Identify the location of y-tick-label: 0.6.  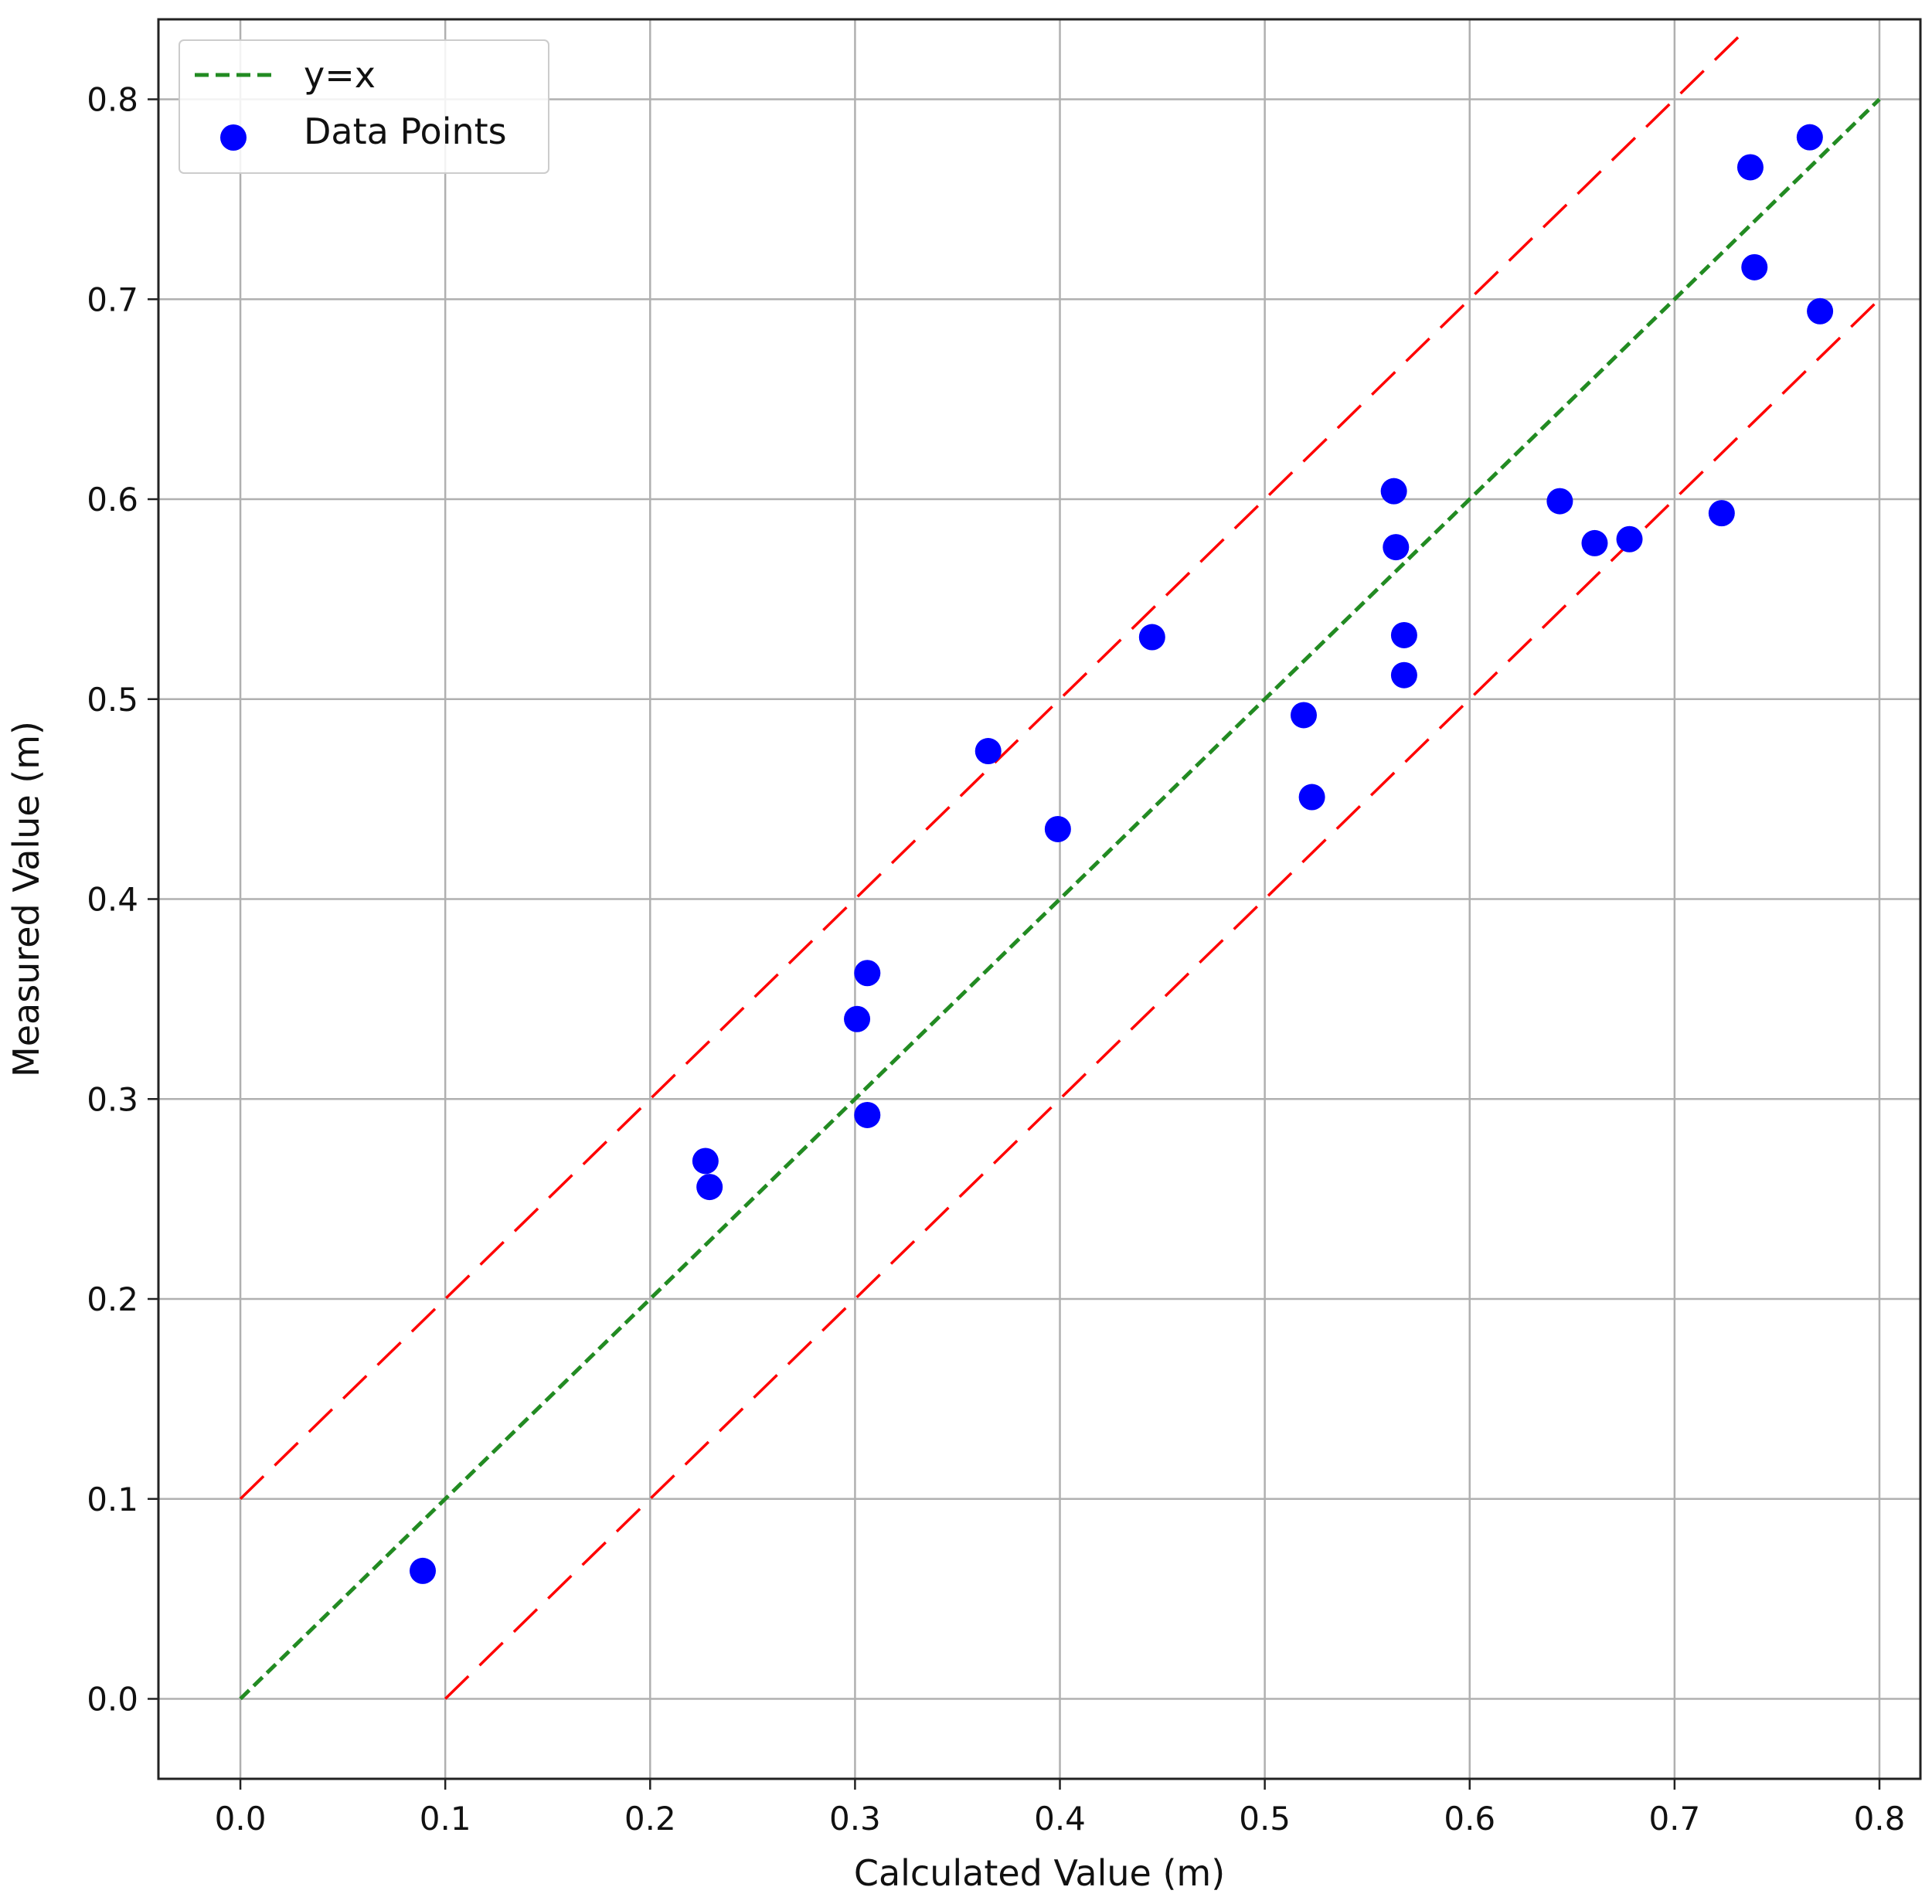
(112, 500).